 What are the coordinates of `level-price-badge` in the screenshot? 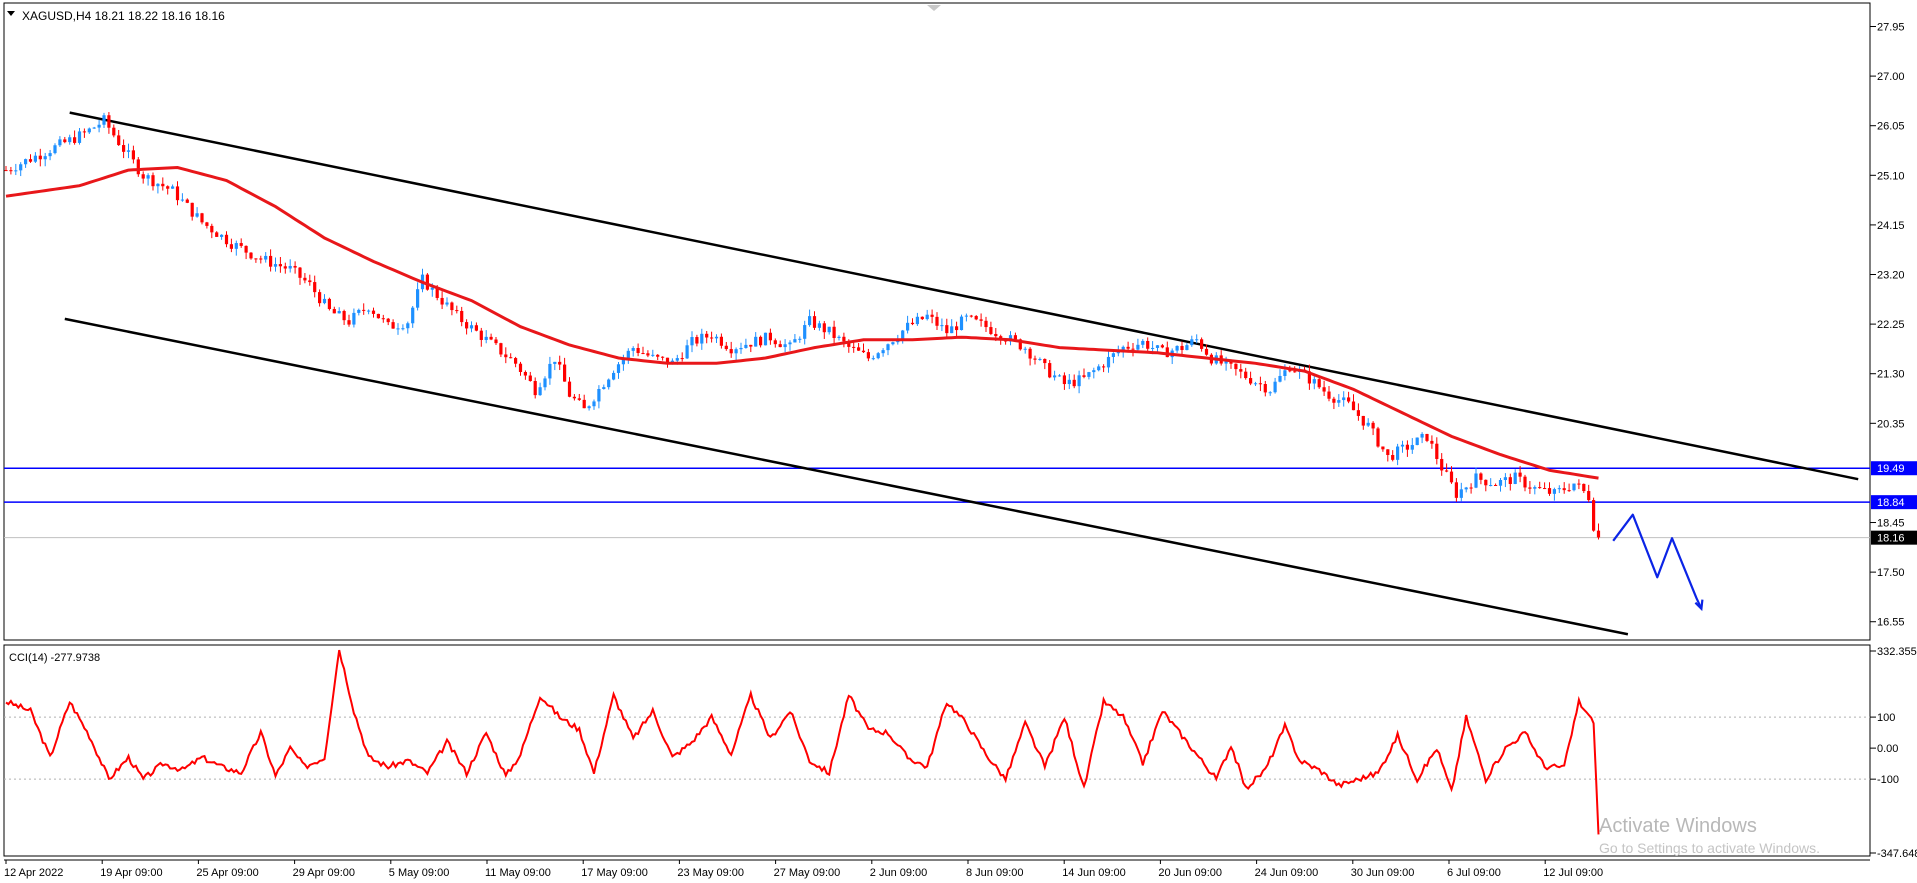 It's located at (1894, 502).